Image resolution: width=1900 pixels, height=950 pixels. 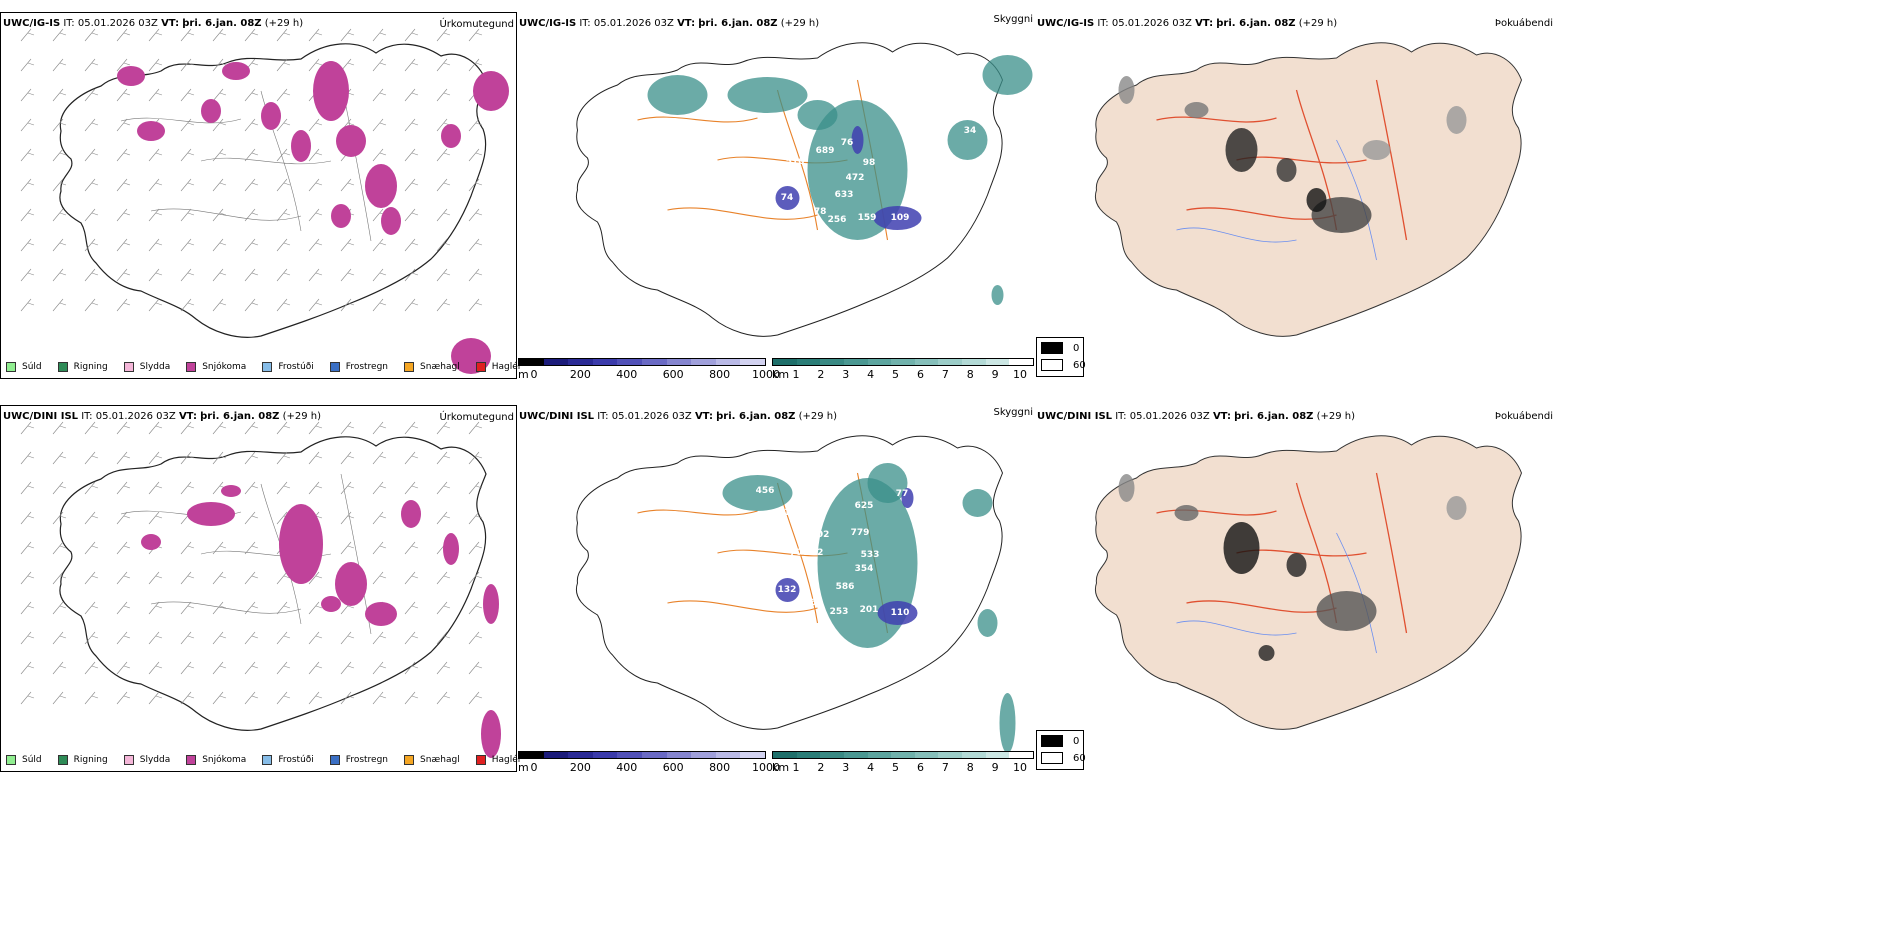 I want to click on colorbar-tick: 10, so click(x=1020, y=374).